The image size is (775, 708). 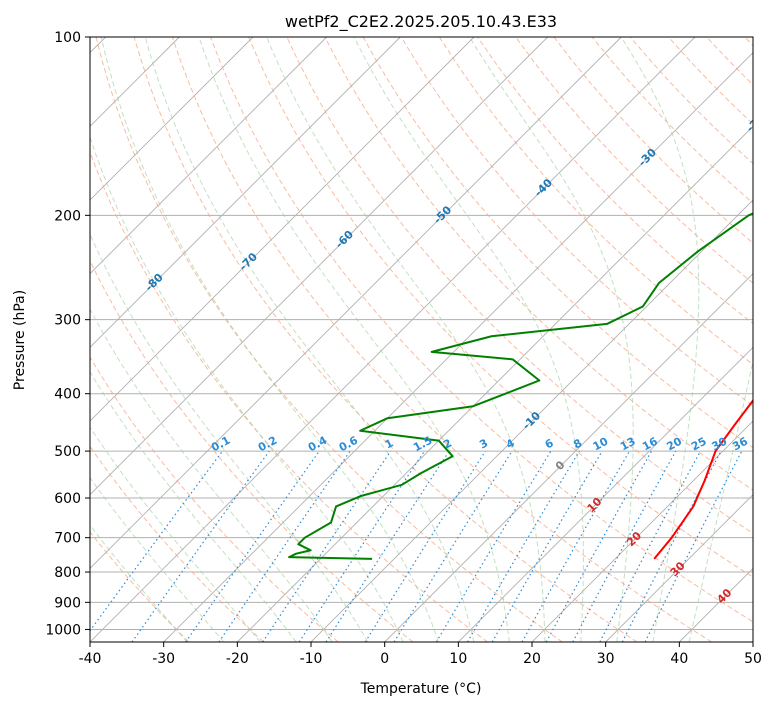 I want to click on chart-title: wetPf2_C2E2.2025.205.10.43.E33, so click(x=421, y=22).